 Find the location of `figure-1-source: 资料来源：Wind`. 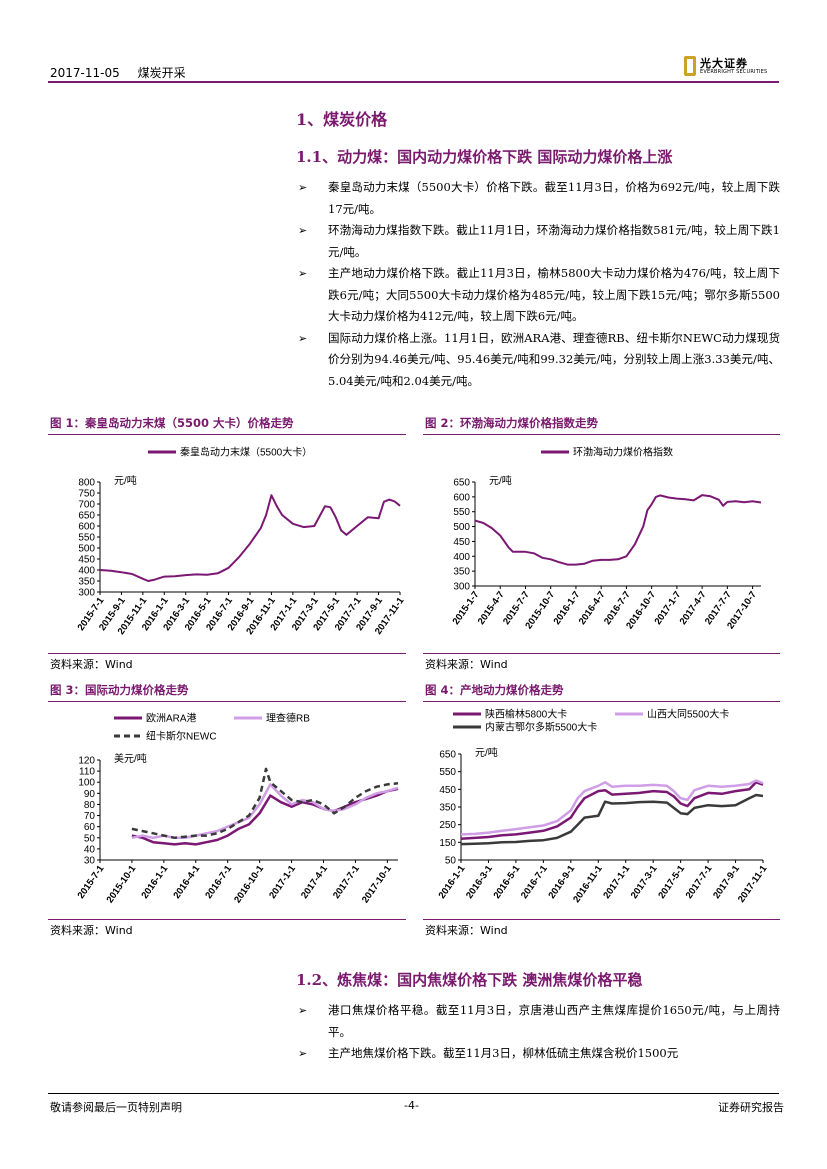

figure-1-source: 资料来源：Wind is located at coordinates (91, 664).